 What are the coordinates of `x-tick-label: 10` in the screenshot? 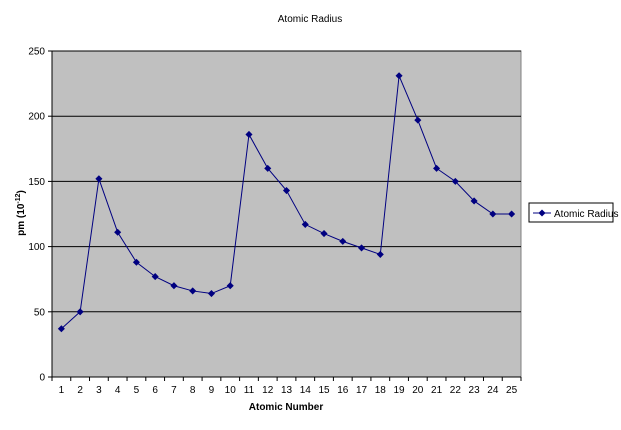 It's located at (231, 390).